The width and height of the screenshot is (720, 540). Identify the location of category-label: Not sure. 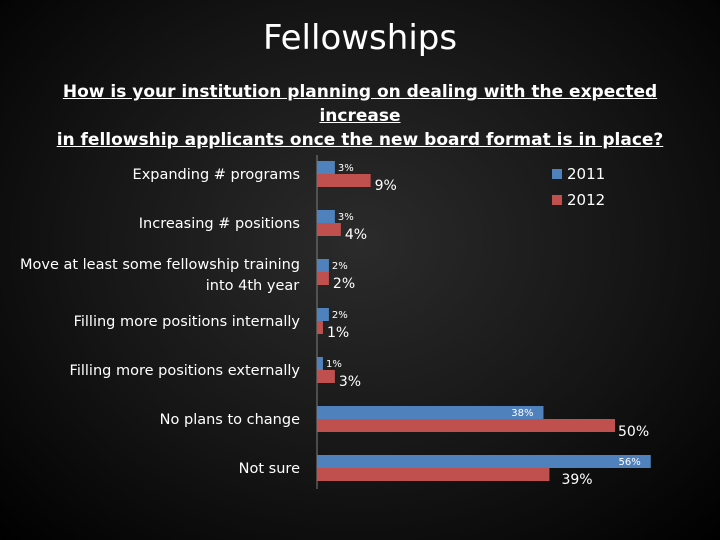
(269, 469).